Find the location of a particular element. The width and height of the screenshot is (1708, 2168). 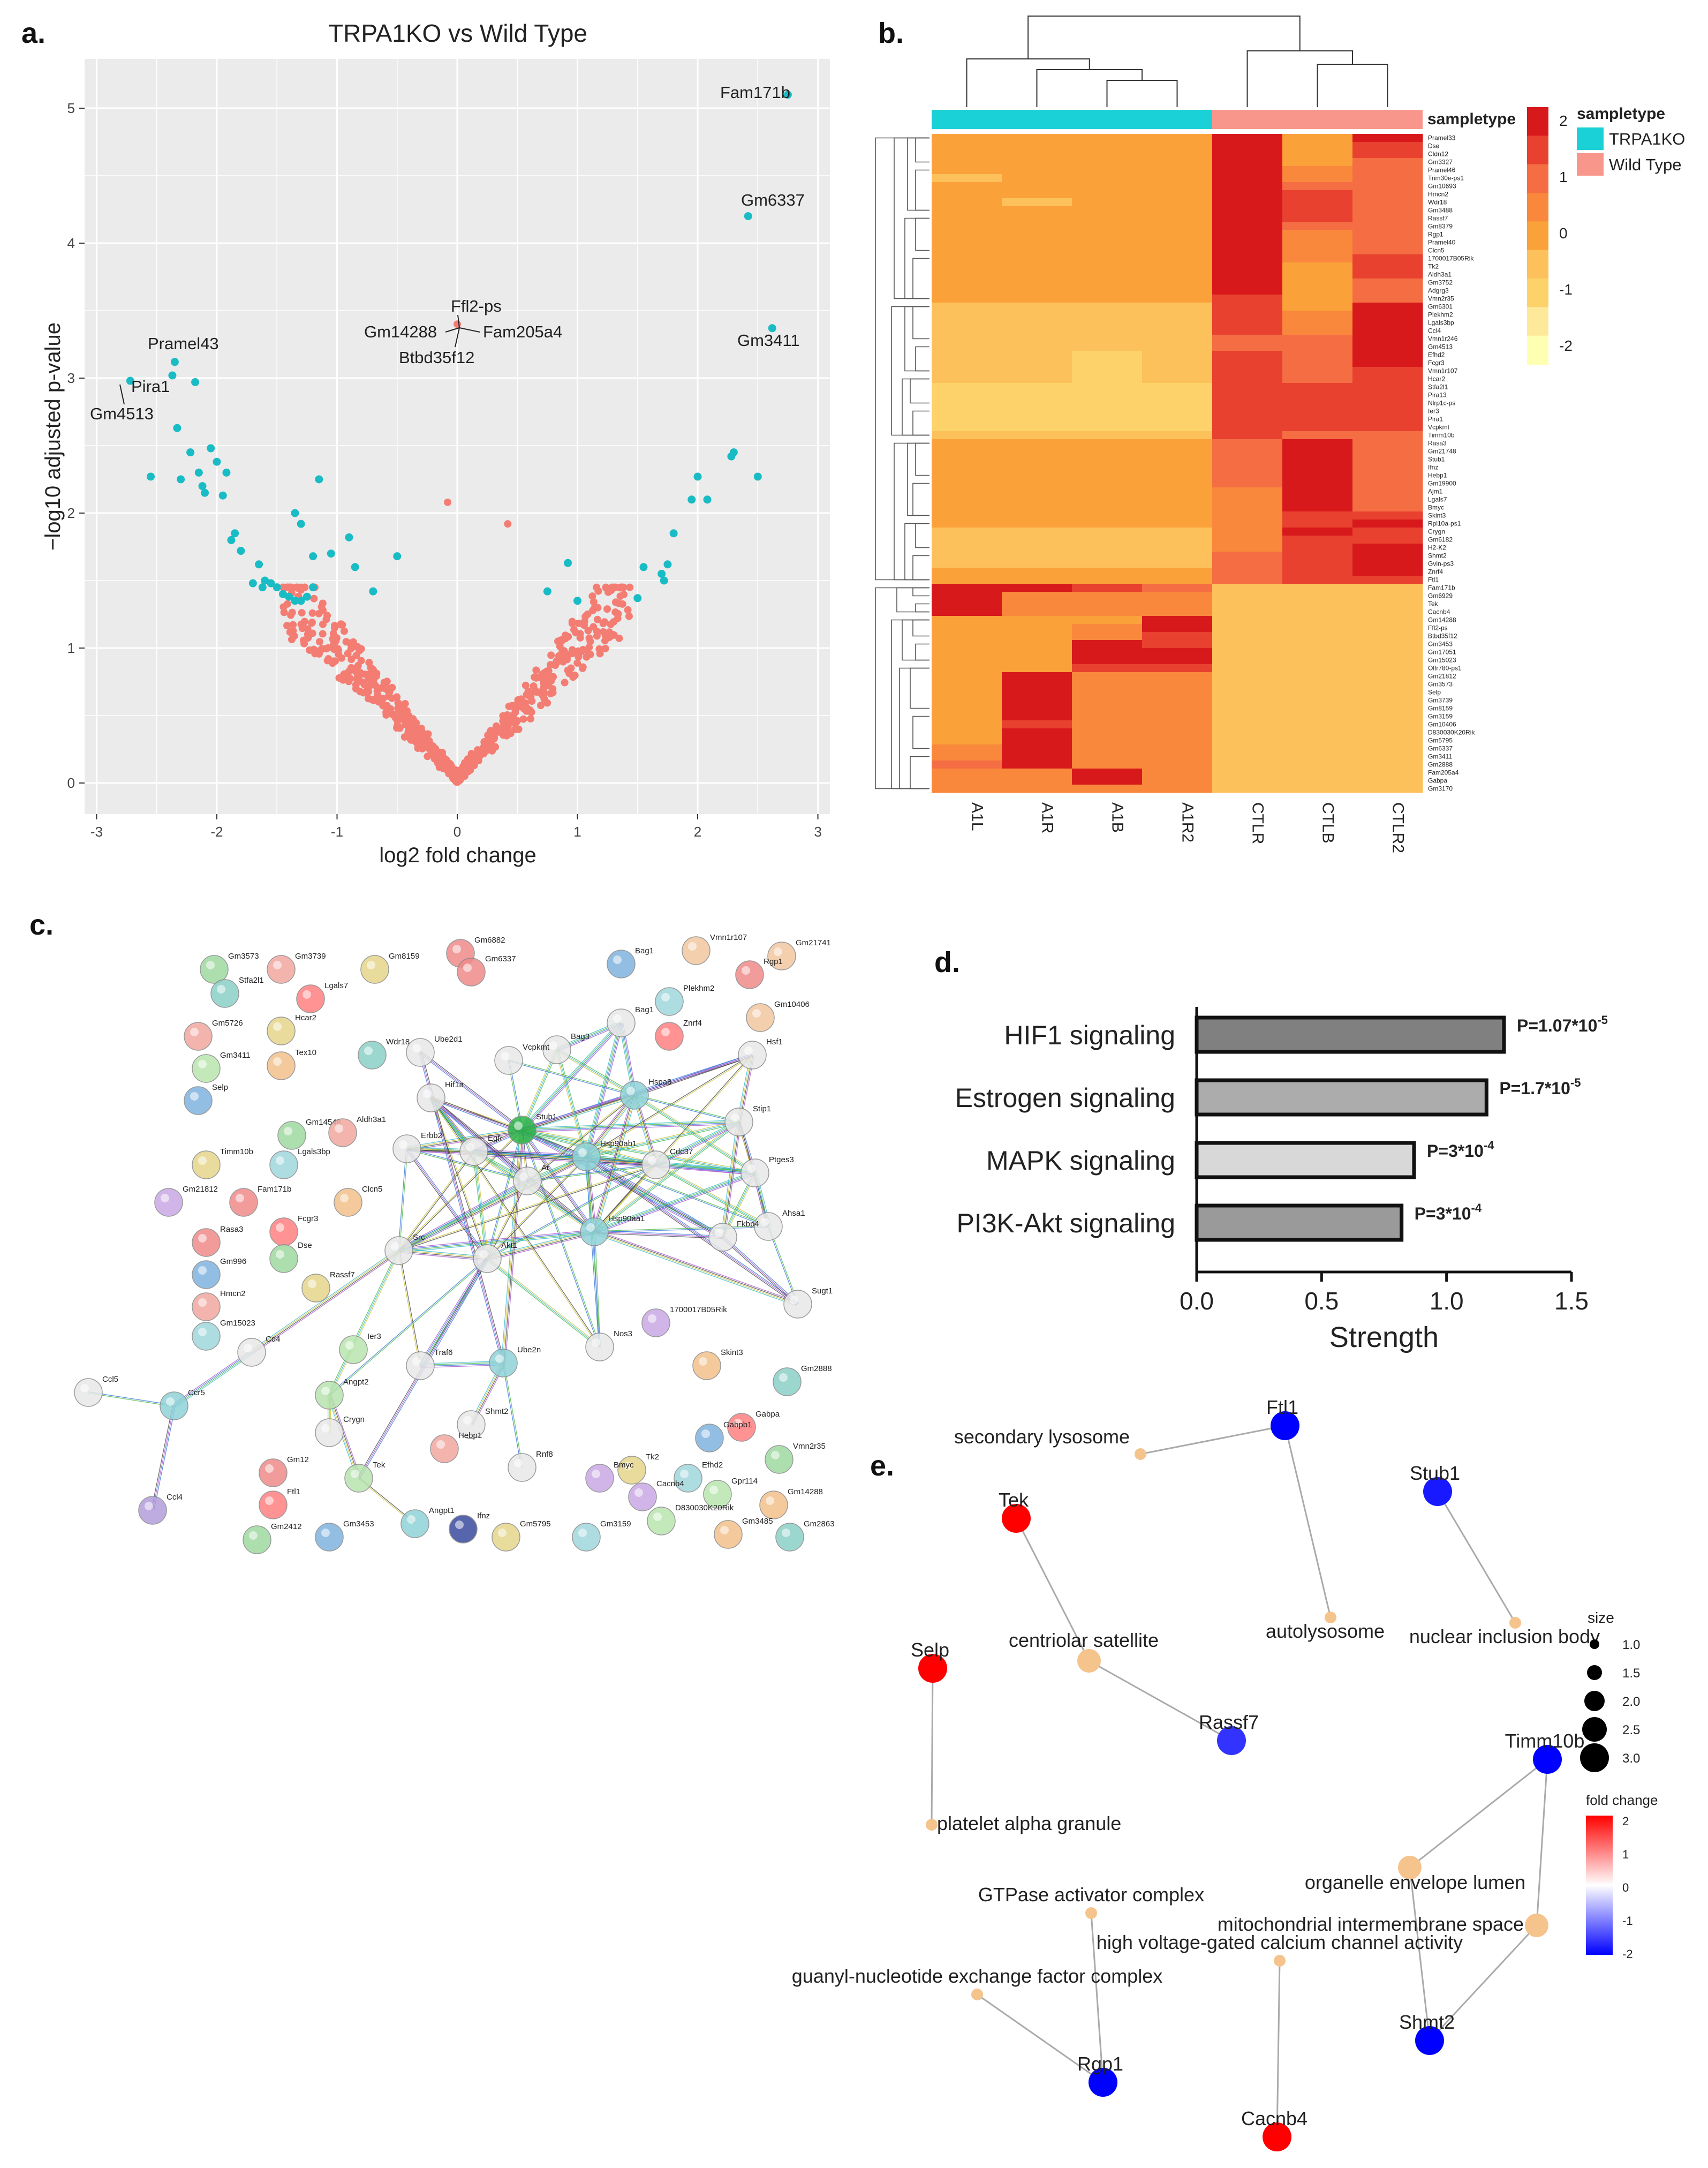

size-legend-label: 1.0 is located at coordinates (1631, 1645).